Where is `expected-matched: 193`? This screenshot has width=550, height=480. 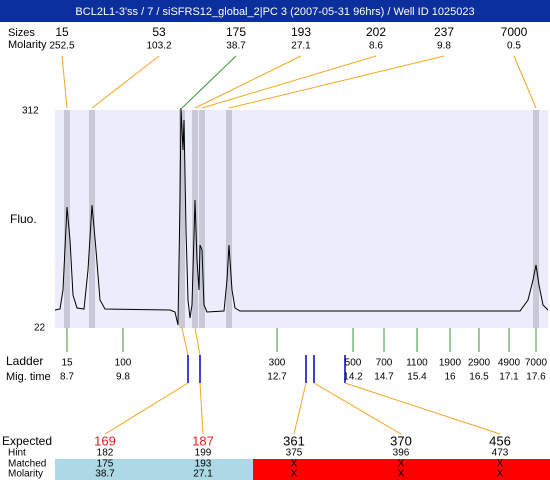
expected-matched: 193 is located at coordinates (203, 464).